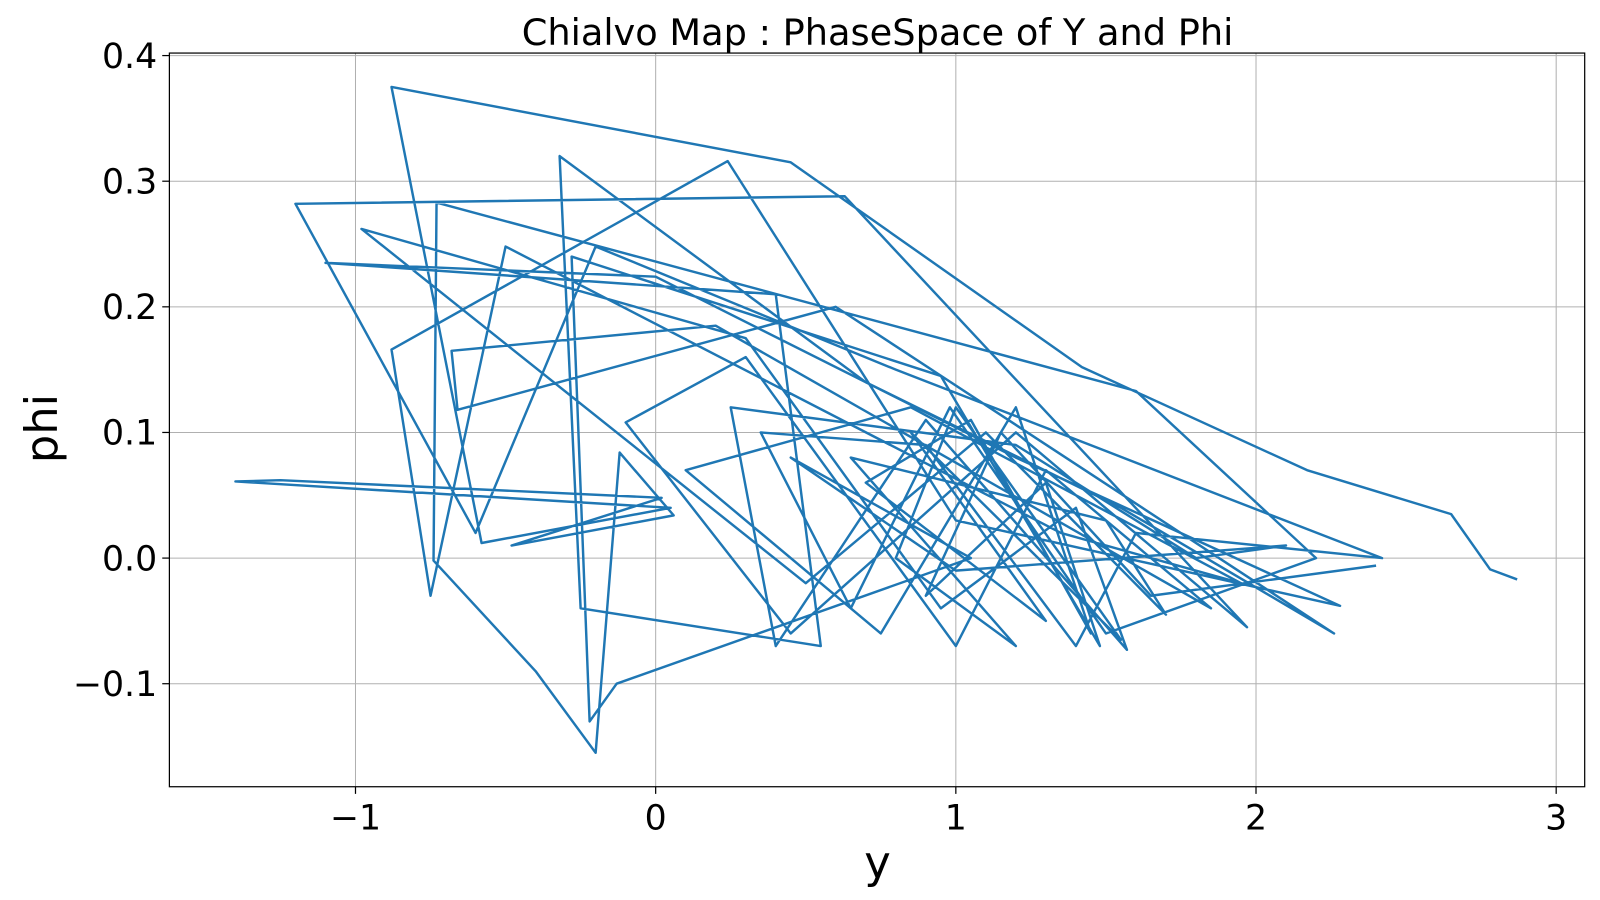 Image resolution: width=1600 pixels, height=900 pixels. I want to click on y-tick-label: 0.3, so click(129, 182).